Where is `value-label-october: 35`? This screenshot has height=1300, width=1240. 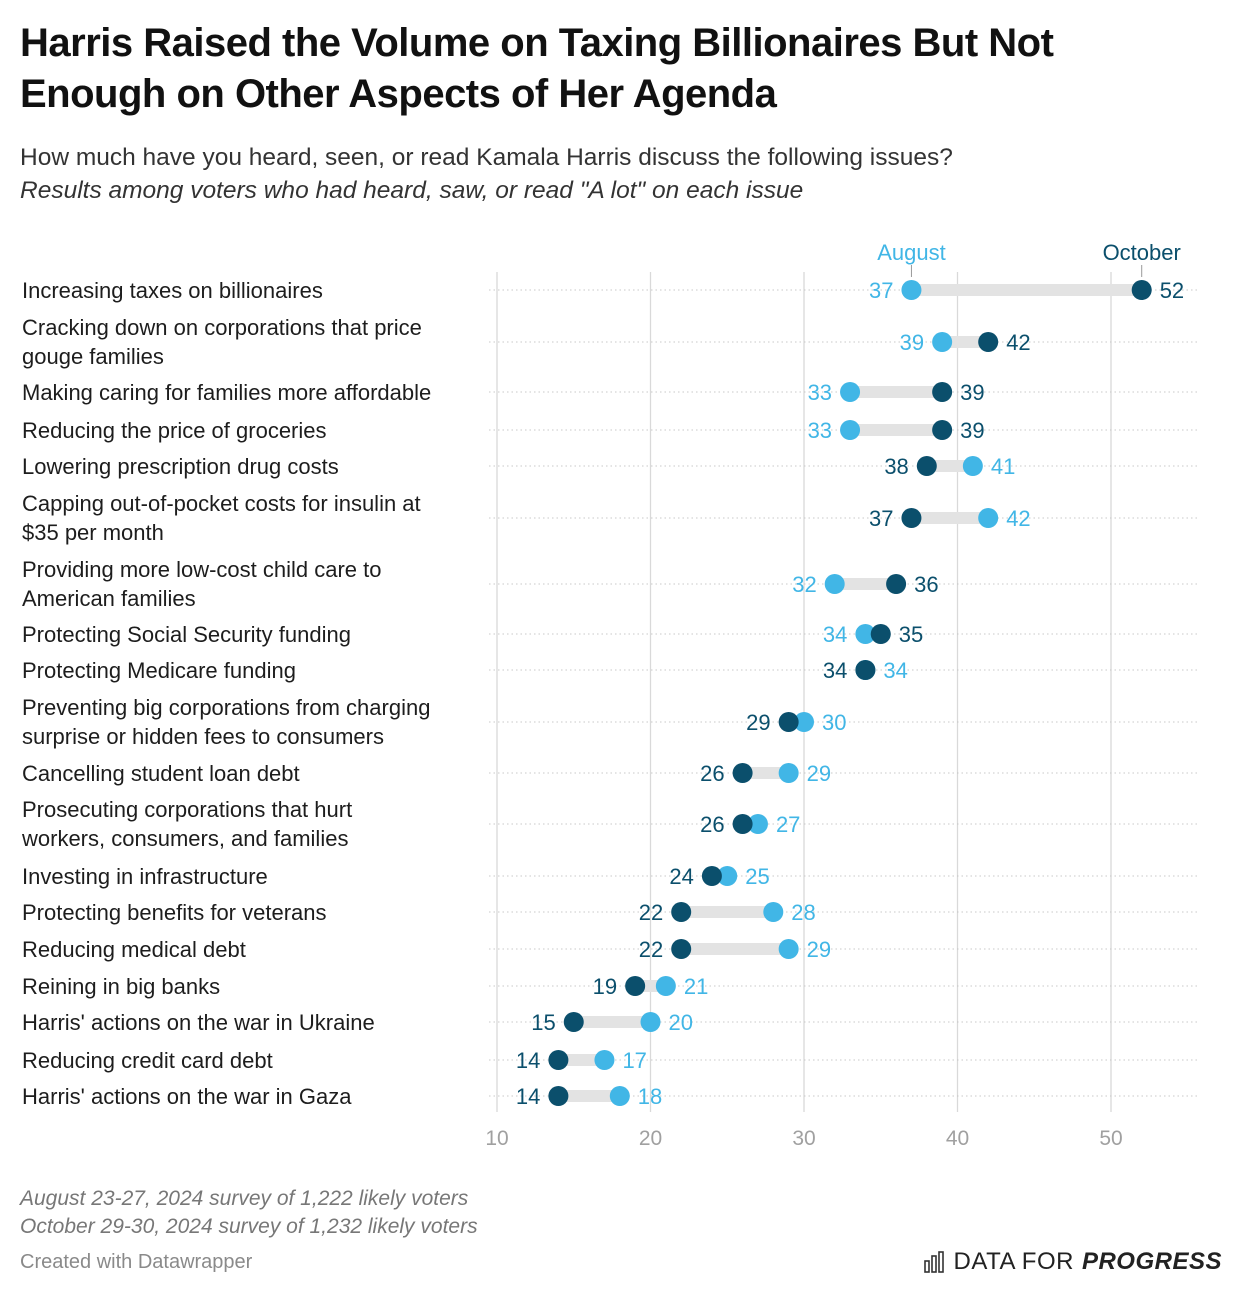 value-label-october: 35 is located at coordinates (911, 634).